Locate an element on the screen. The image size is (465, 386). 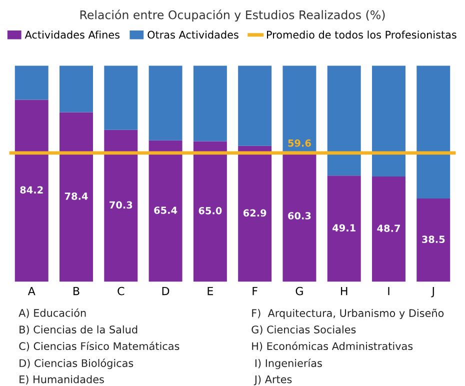
x-tick-label: I is located at coordinates (389, 291).